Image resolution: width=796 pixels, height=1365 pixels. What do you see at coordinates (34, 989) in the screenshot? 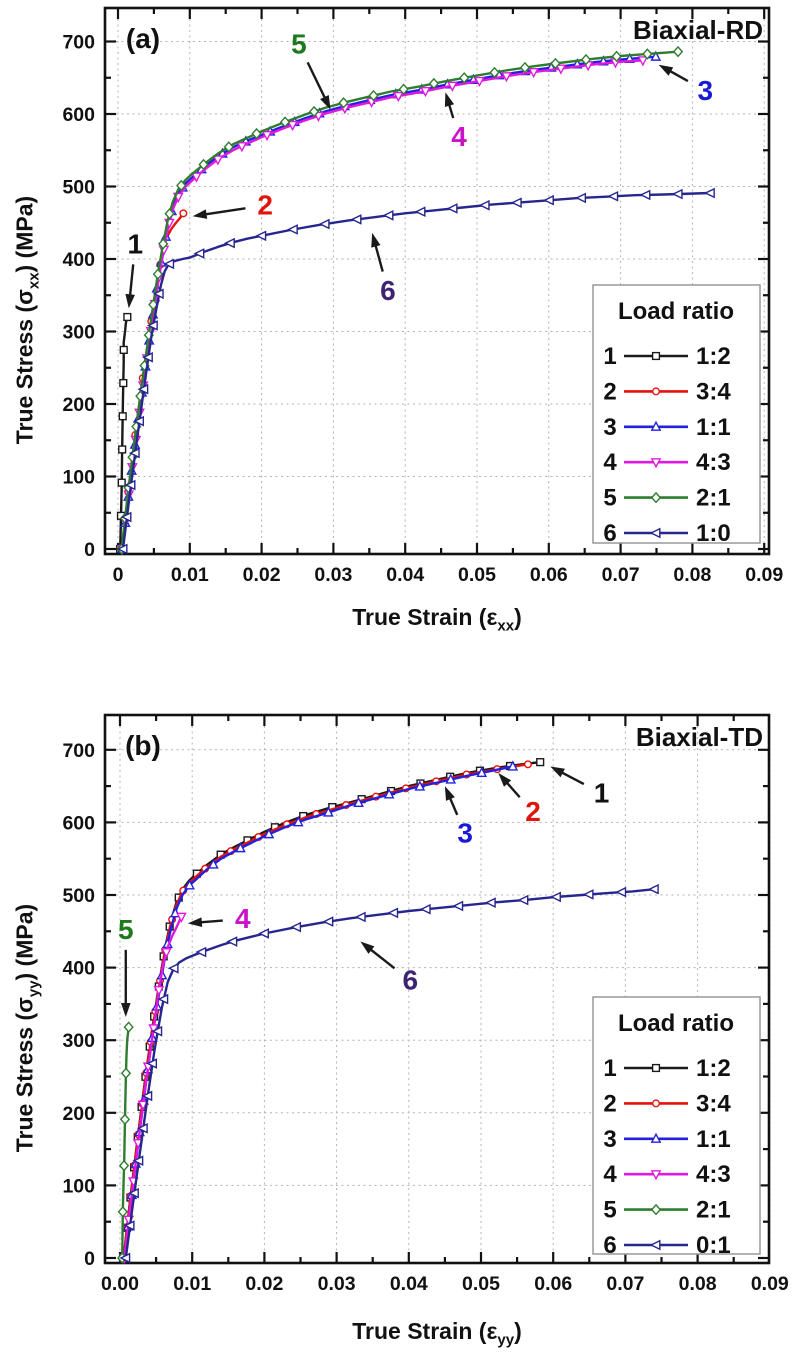
I see `y-title-b-subscript: yy` at bounding box center [34, 989].